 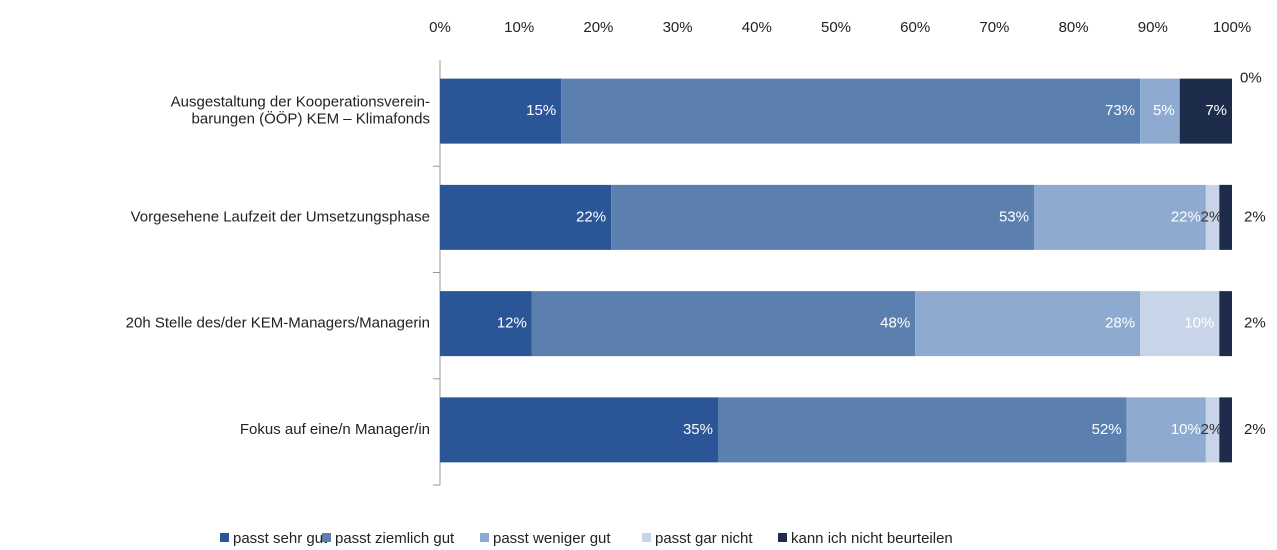 What do you see at coordinates (994, 27) in the screenshot?
I see `x-tick-label: 70%` at bounding box center [994, 27].